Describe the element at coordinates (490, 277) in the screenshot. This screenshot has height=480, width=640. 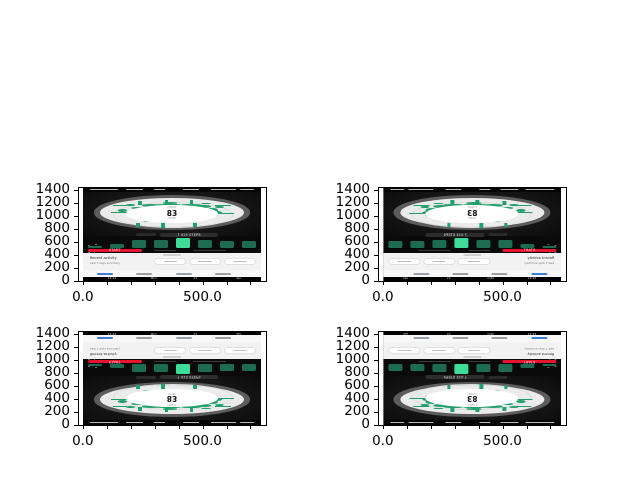
I see `home-indicator-label: Mon` at that location.